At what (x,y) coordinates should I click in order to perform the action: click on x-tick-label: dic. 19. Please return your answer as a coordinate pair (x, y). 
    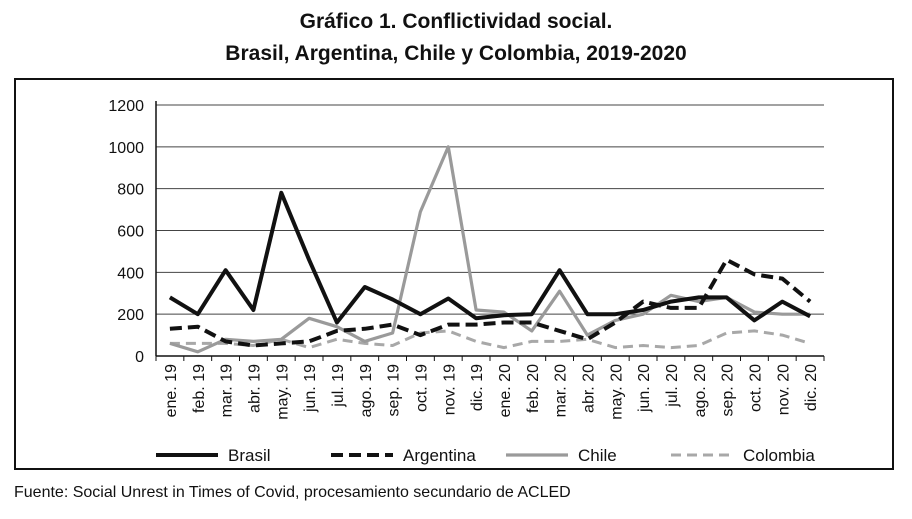
    Looking at the image, I should click on (477, 387).